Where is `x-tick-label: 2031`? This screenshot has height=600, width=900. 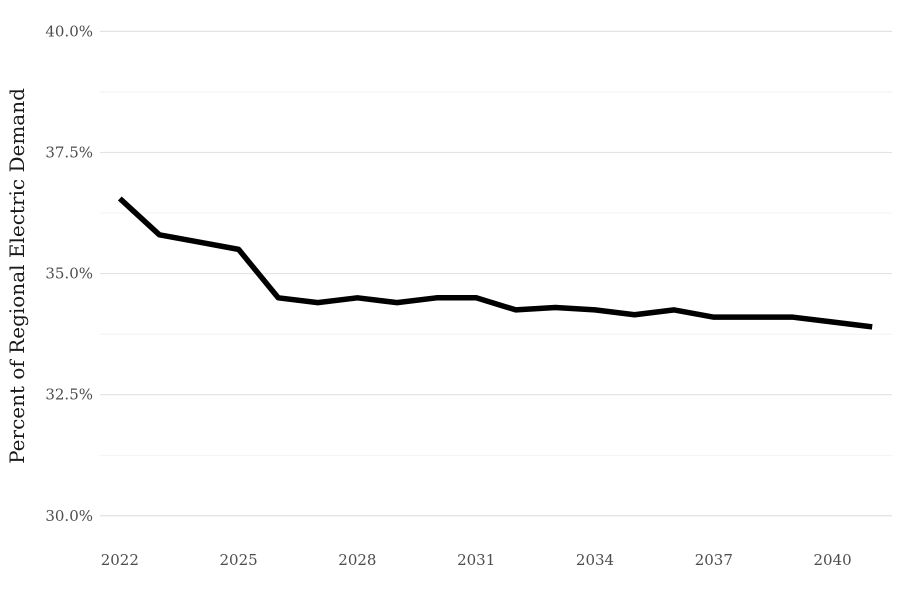 x-tick-label: 2031 is located at coordinates (476, 560).